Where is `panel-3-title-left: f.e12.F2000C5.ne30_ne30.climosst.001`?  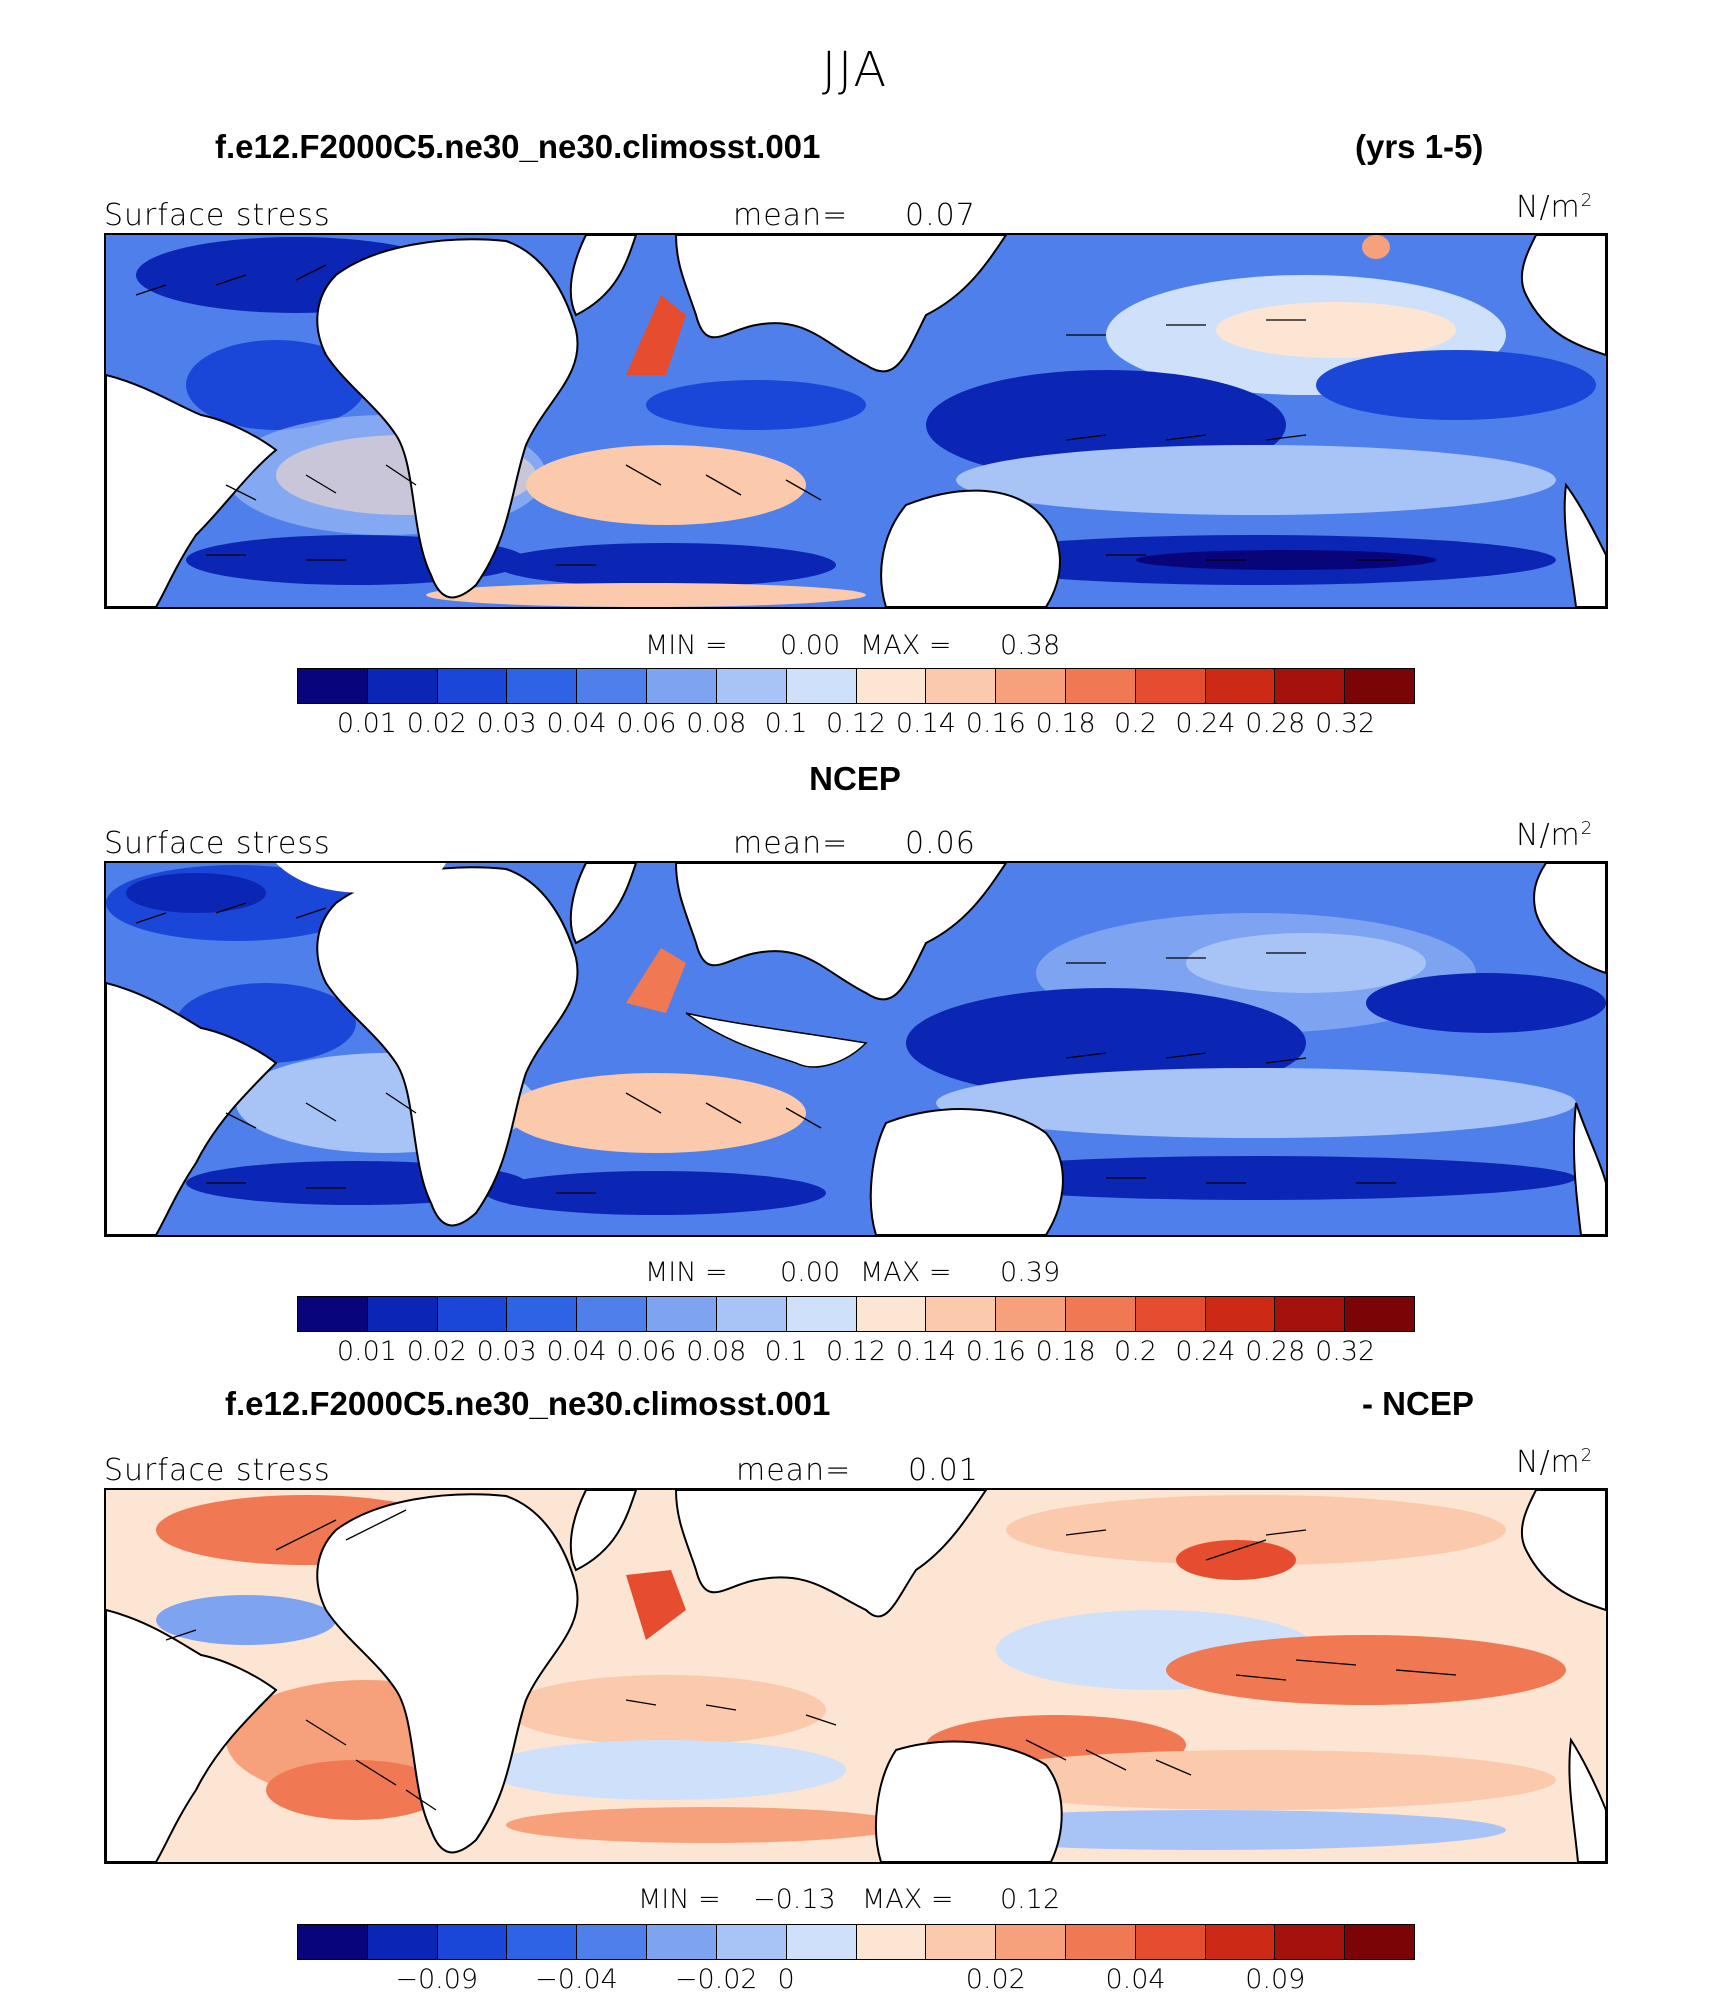
panel-3-title-left: f.e12.F2000C5.ne30_ne30.climosst.001 is located at coordinates (528, 1403).